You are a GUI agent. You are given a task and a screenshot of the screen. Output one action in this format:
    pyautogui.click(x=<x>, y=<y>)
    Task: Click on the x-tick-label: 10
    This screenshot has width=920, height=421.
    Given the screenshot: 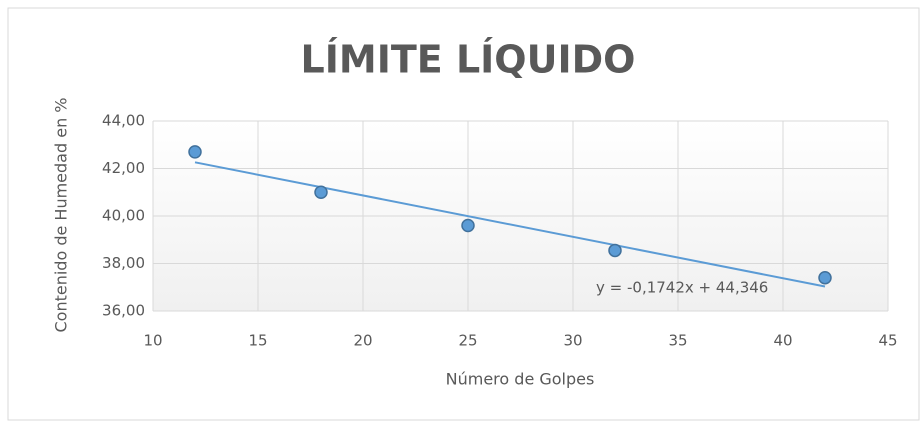 What is the action you would take?
    pyautogui.click(x=152, y=341)
    